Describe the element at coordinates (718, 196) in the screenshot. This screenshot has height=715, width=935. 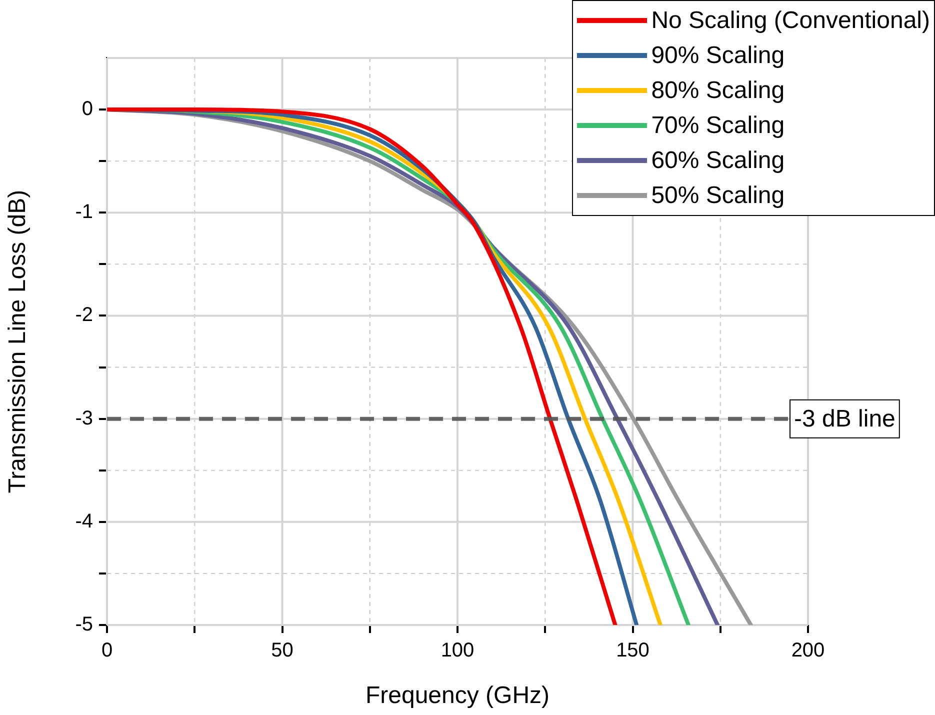
I see `legend-label: 50% Scaling` at that location.